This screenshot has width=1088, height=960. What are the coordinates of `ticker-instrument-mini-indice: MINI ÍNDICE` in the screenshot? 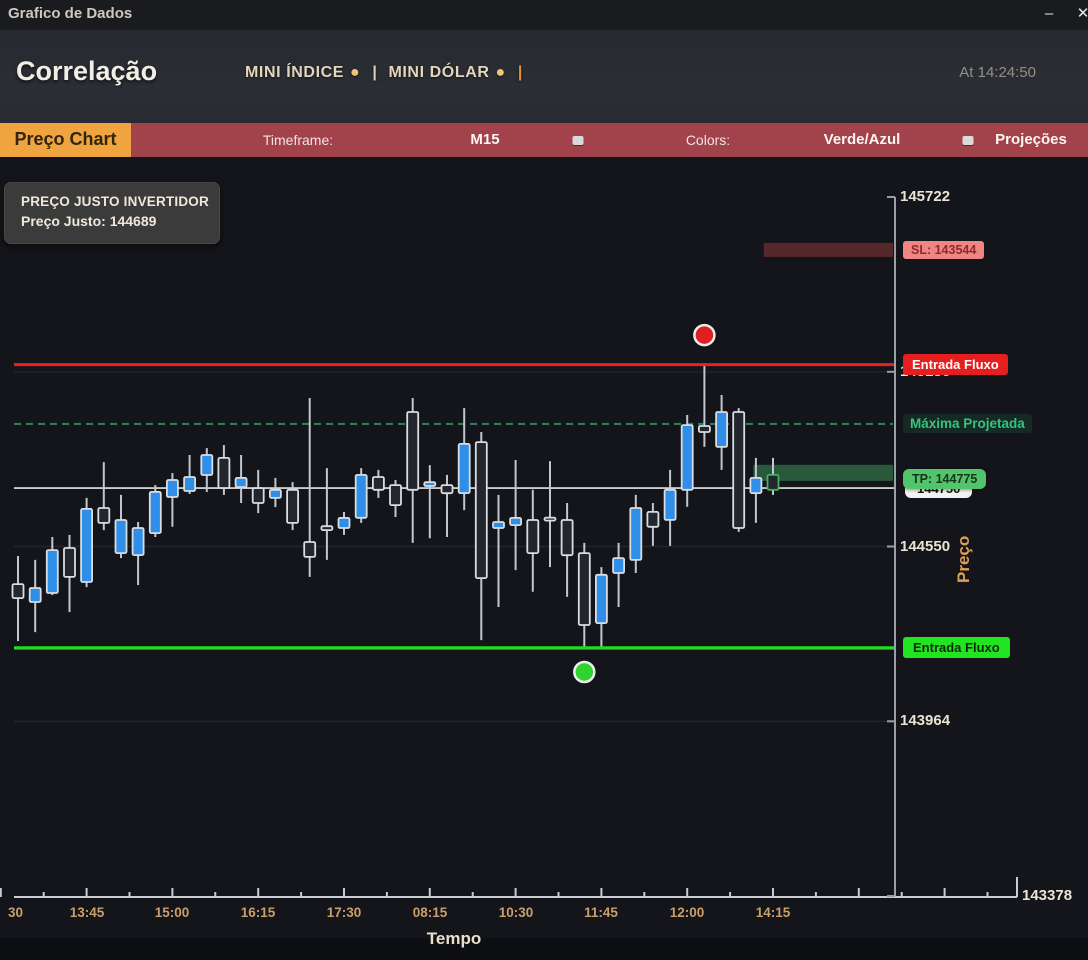 It's located at (295, 72).